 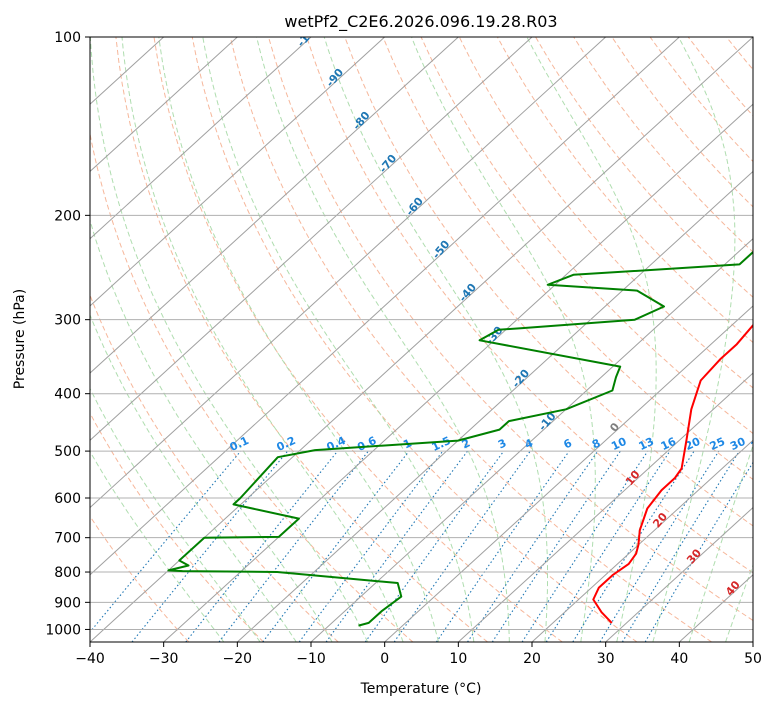 What do you see at coordinates (67, 539) in the screenshot?
I see `y-tick-label: 700` at bounding box center [67, 539].